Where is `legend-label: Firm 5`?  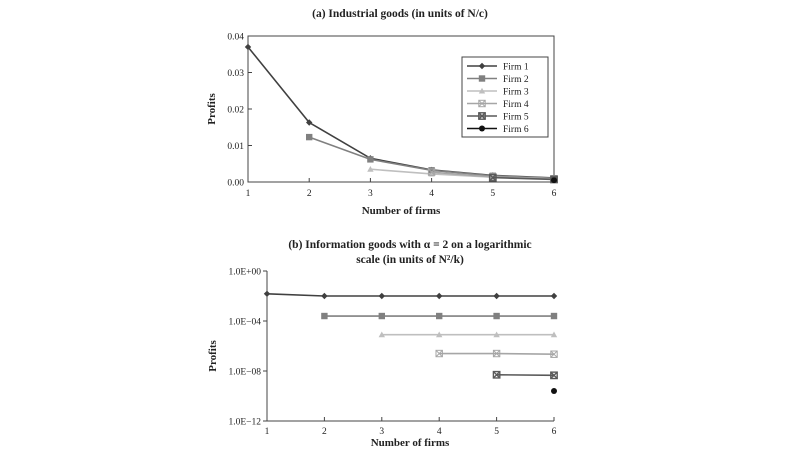
legend-label: Firm 5 is located at coordinates (516, 118).